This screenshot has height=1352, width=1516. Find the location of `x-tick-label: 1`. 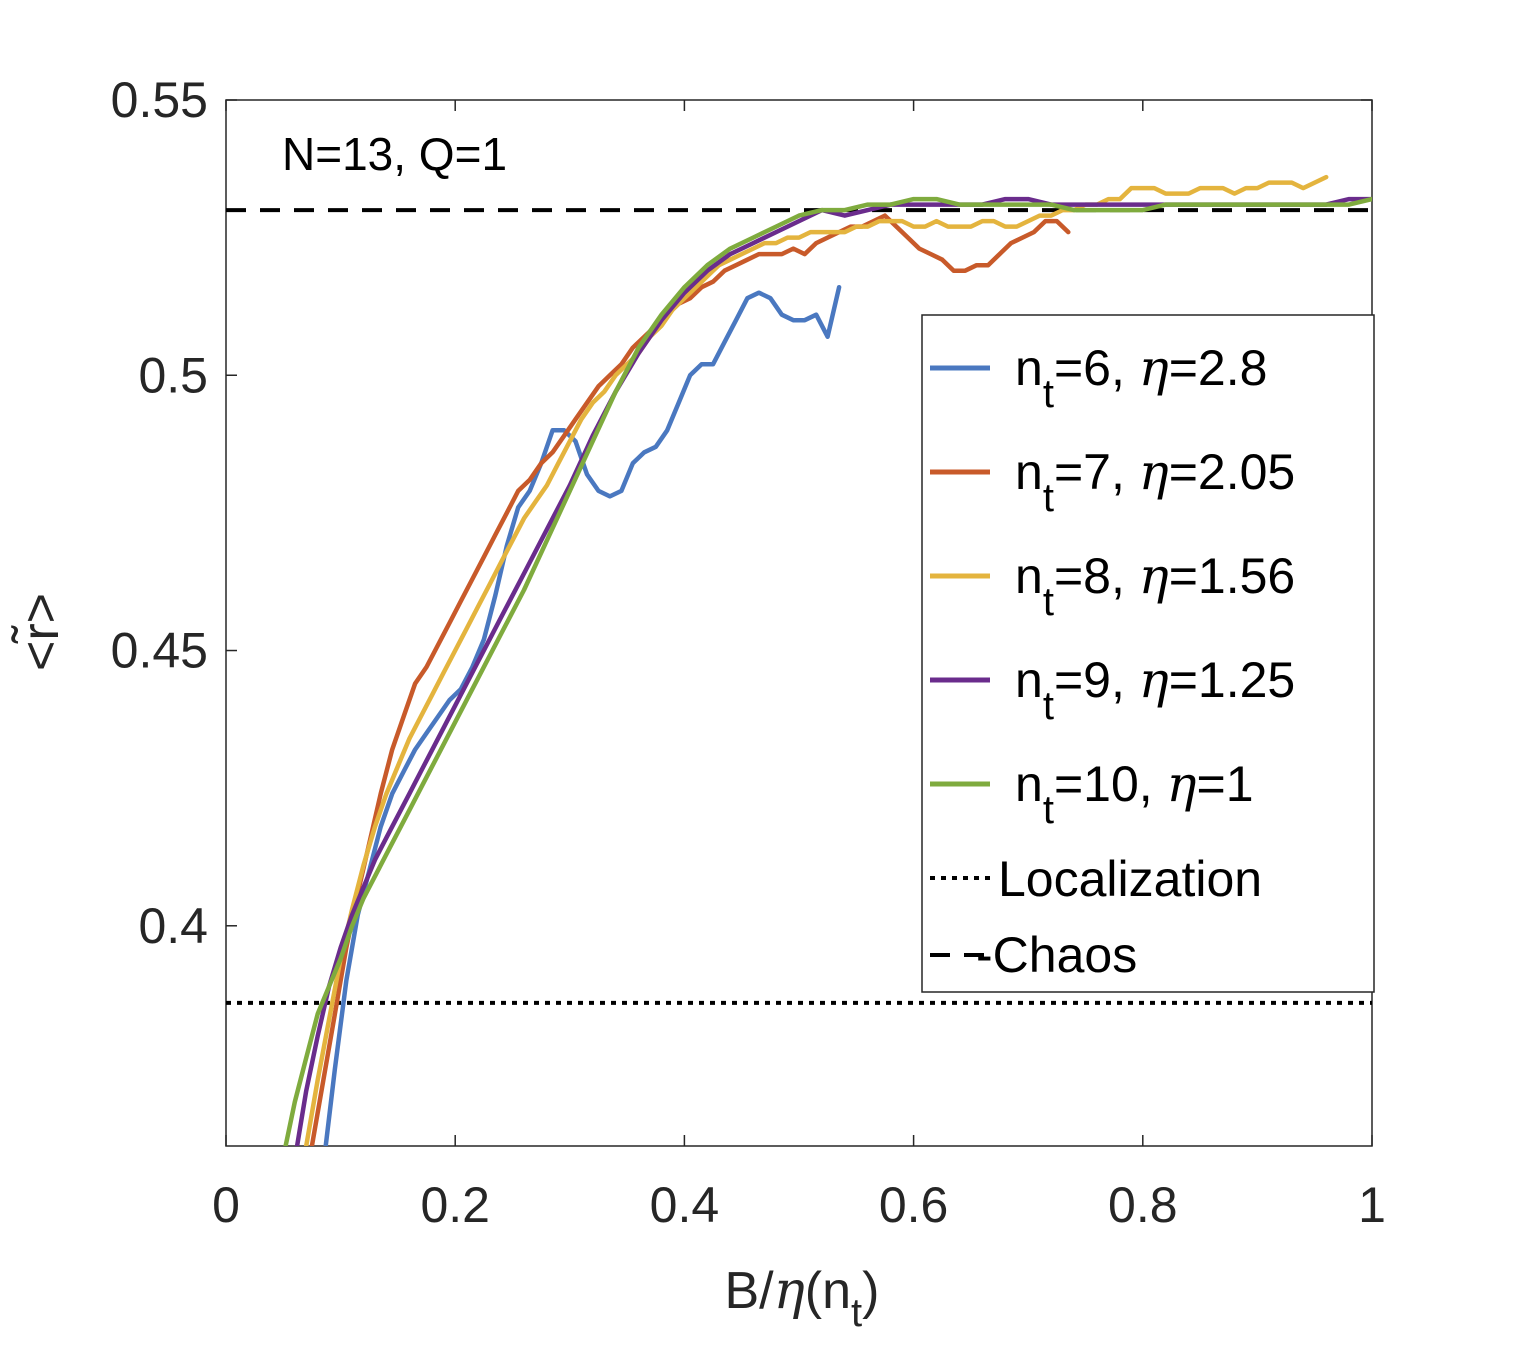

x-tick-label: 1 is located at coordinates (1372, 1205).